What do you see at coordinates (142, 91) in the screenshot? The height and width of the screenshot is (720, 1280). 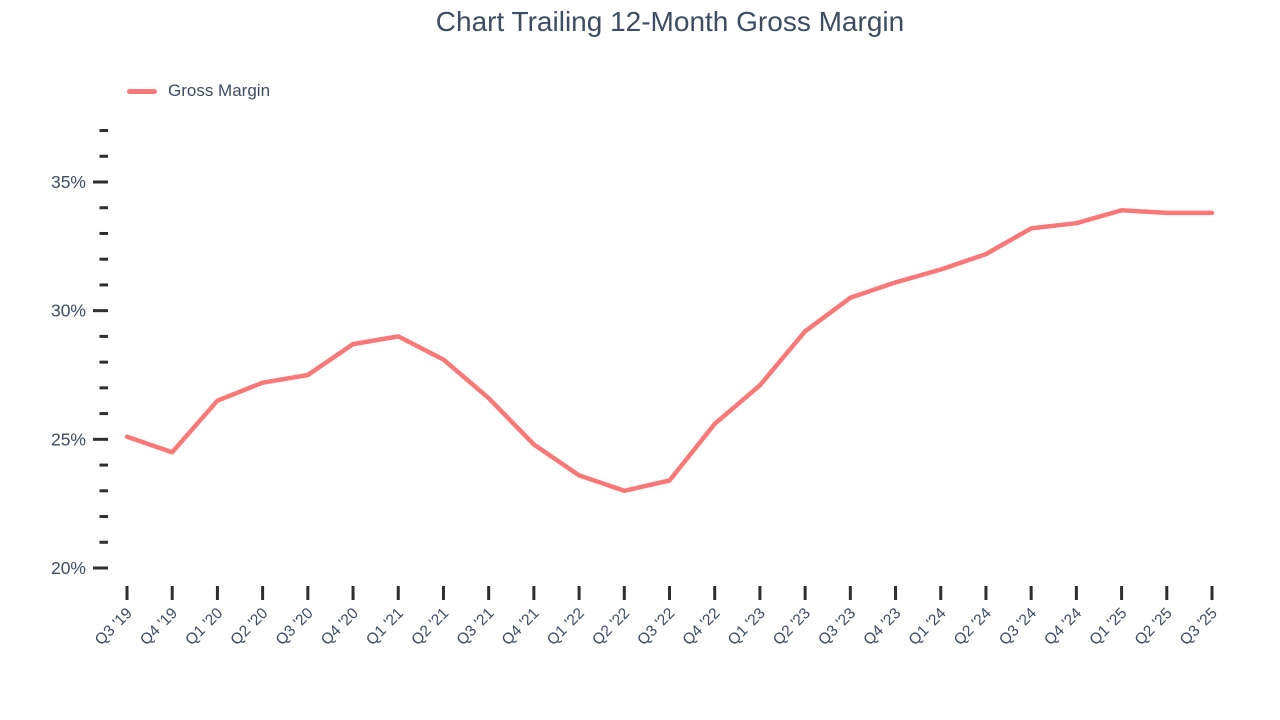 I see `legend-line-swatch-icon` at bounding box center [142, 91].